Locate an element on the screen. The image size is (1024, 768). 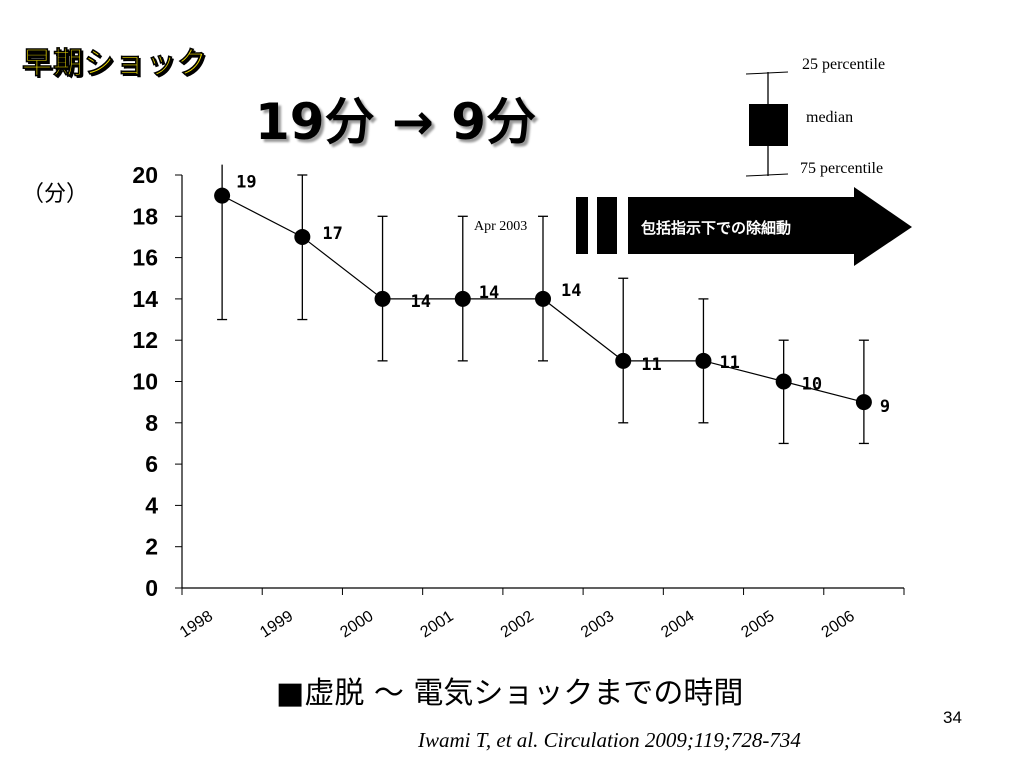
legend-bottom-cap is located at coordinates (767, 175).